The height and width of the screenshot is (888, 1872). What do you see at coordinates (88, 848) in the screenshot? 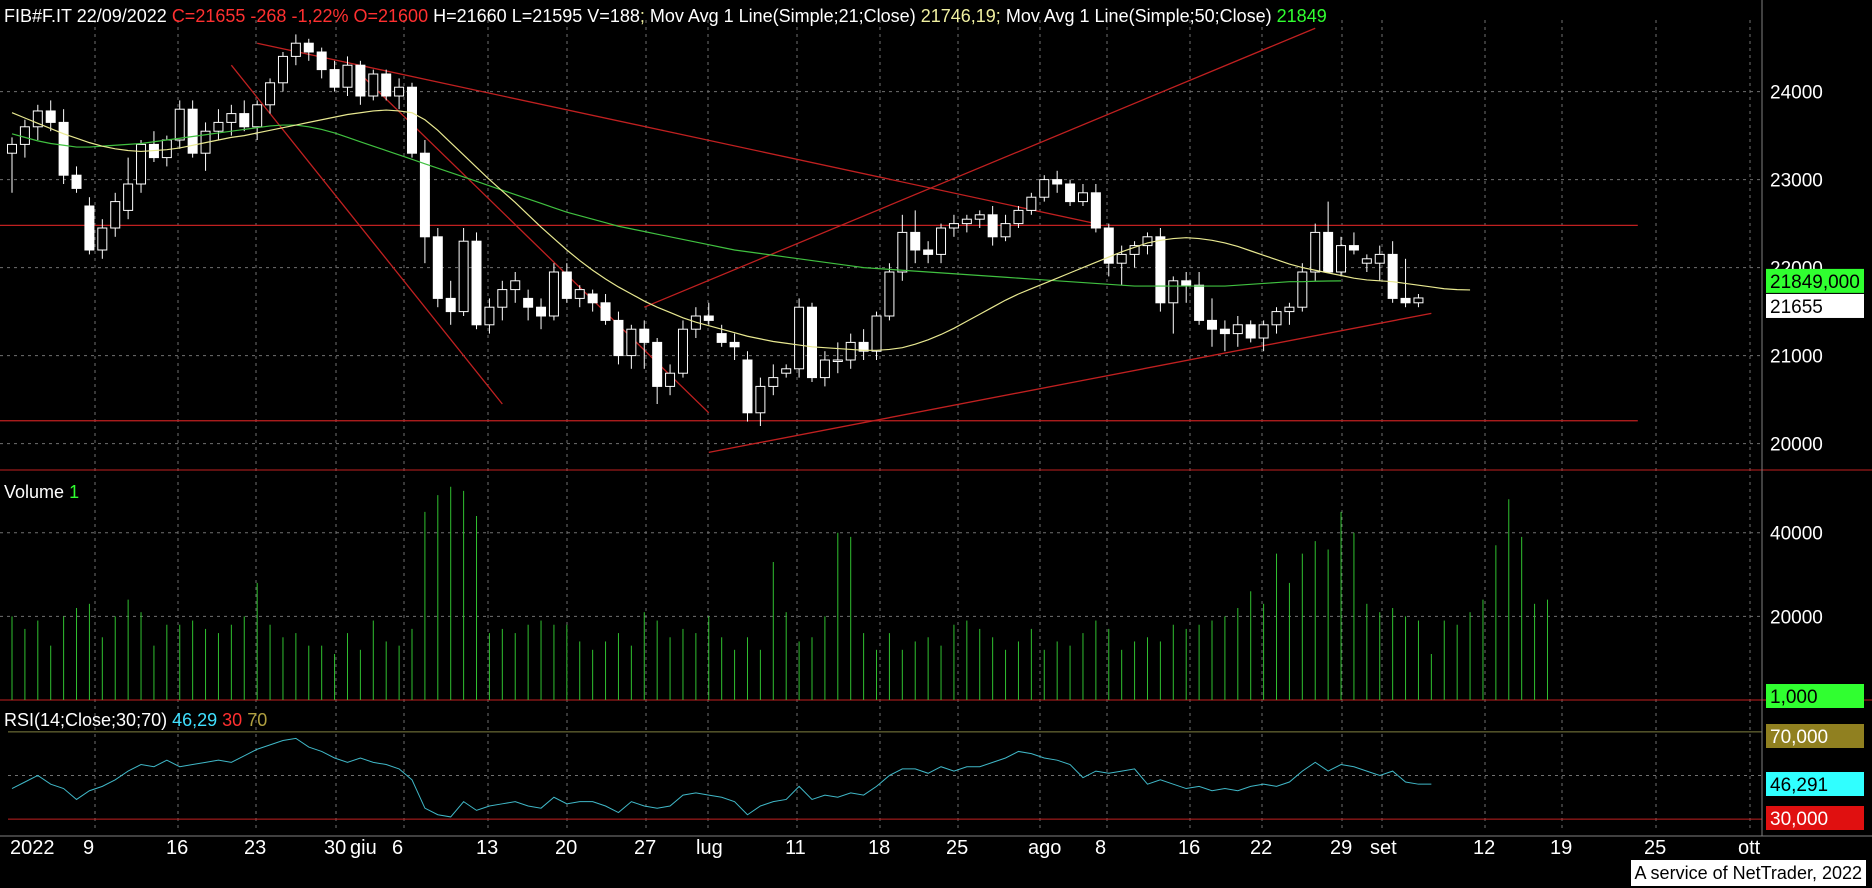
I see `x-tick-label: 9` at bounding box center [88, 848].